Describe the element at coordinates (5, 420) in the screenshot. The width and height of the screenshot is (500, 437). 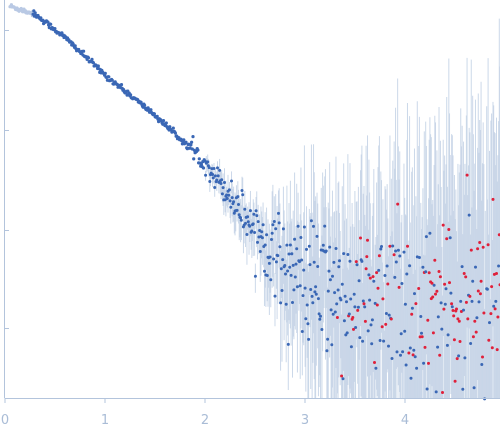
I see `x-tick-label: 0` at that location.